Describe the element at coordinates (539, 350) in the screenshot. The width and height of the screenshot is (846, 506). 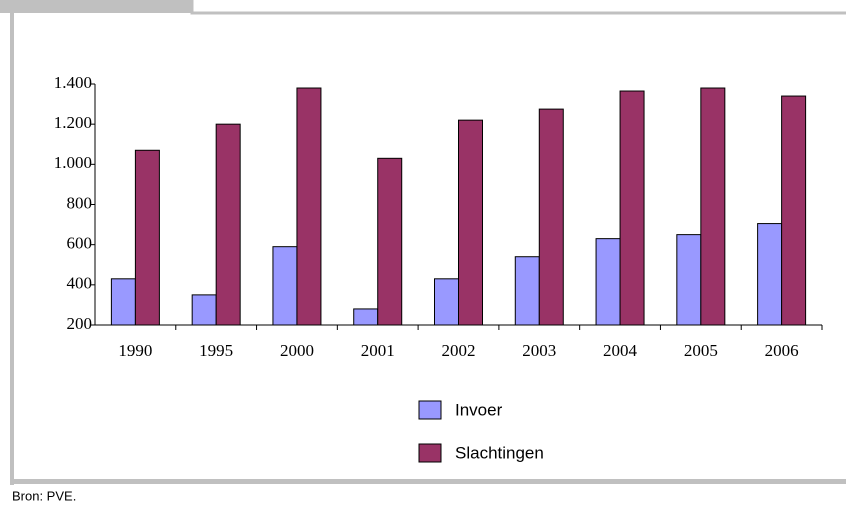
I see `x-tick-label: 2003` at that location.